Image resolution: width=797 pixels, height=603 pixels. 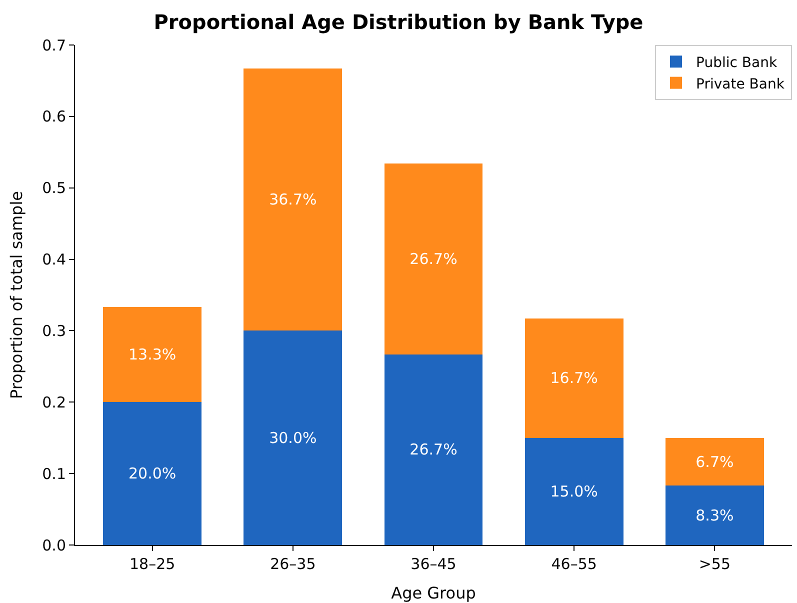 I want to click on data-label: 20.0%, so click(x=152, y=473).